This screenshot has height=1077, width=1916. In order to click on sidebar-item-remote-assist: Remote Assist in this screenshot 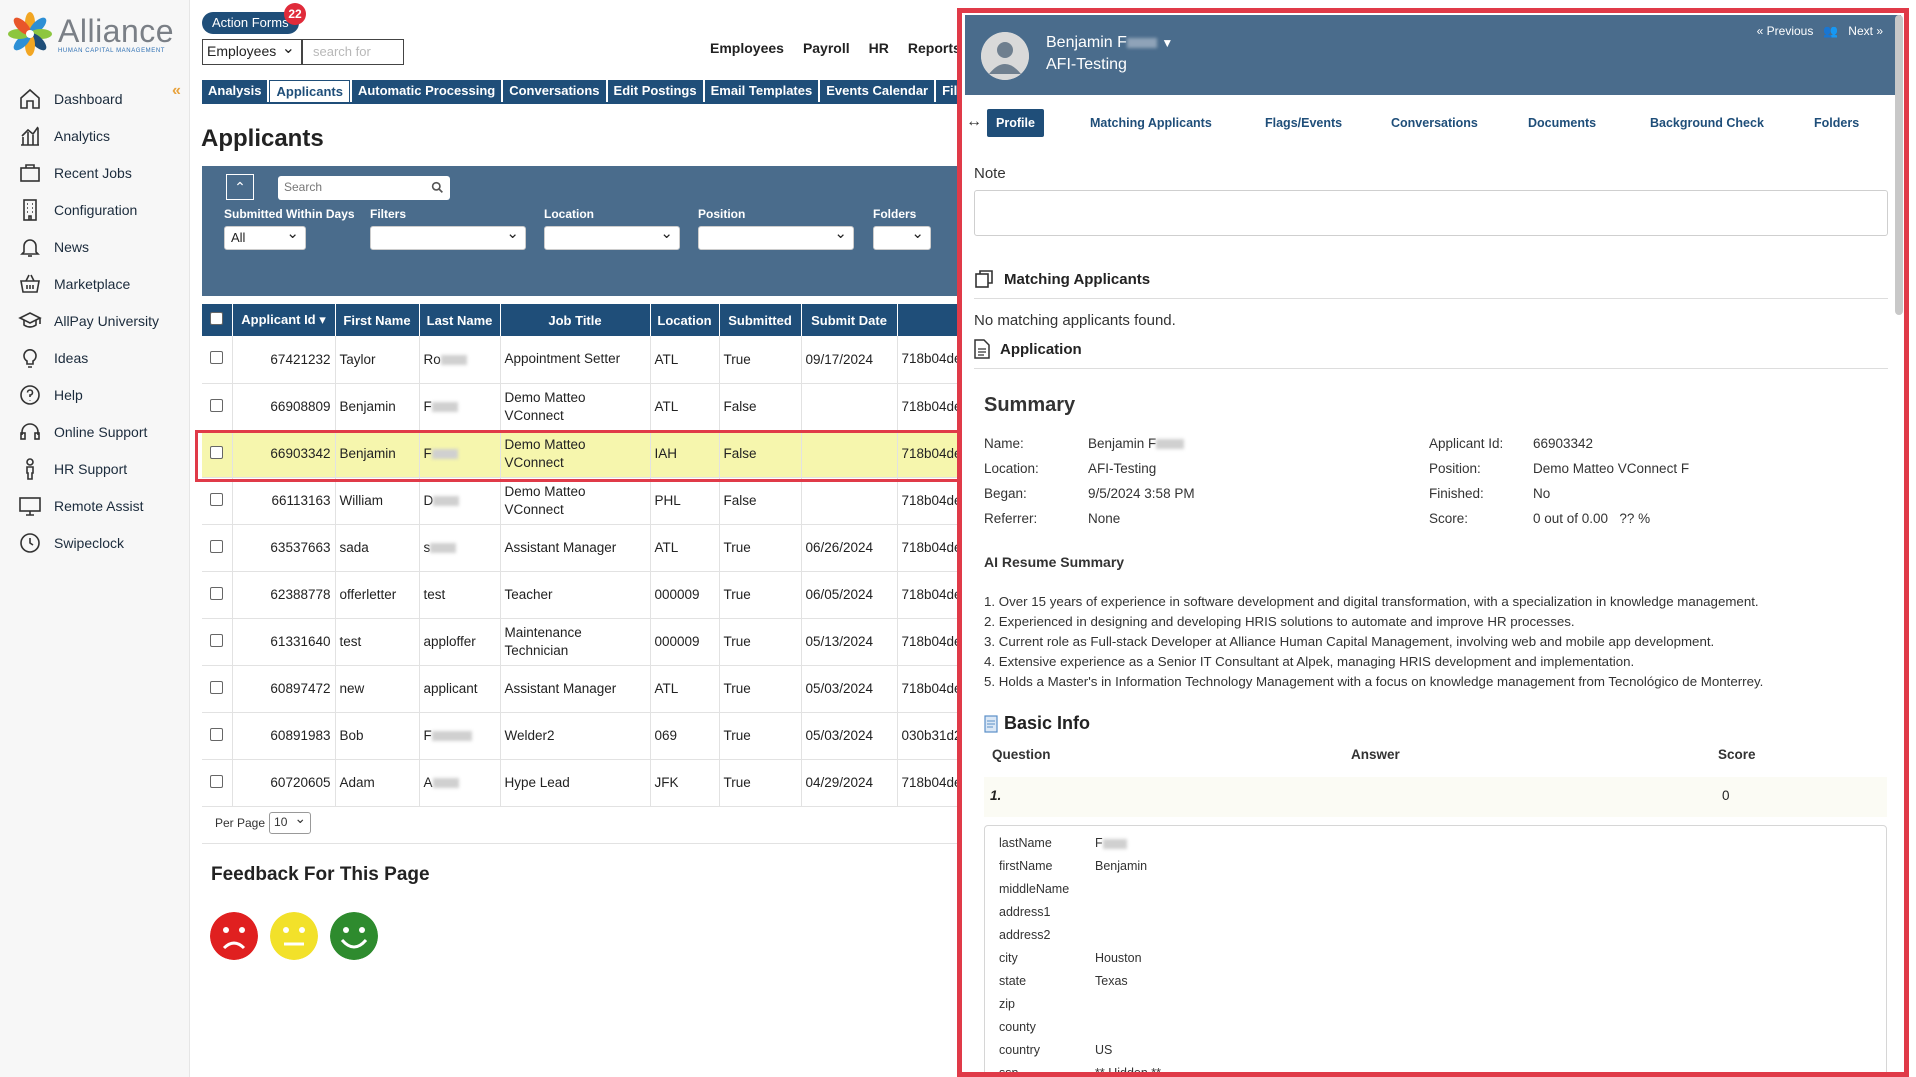, I will do `click(95, 505)`.